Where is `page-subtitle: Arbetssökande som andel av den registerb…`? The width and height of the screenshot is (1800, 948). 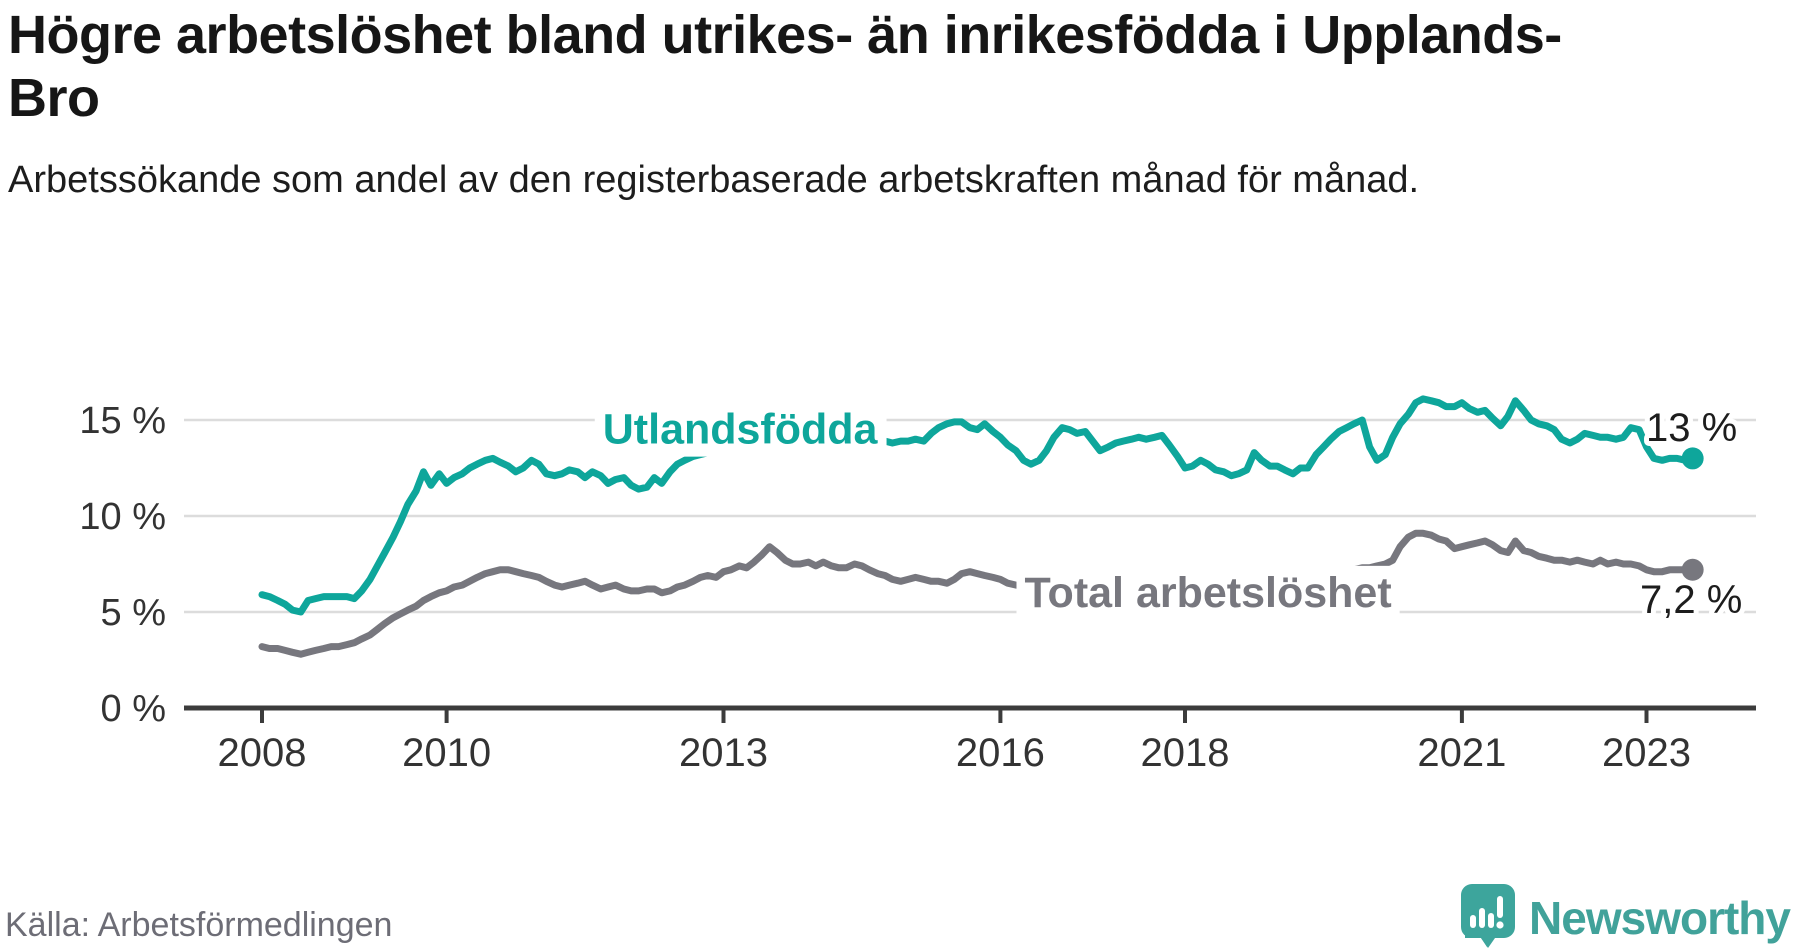 page-subtitle: Arbetssökande som andel av den registerb… is located at coordinates (714, 180).